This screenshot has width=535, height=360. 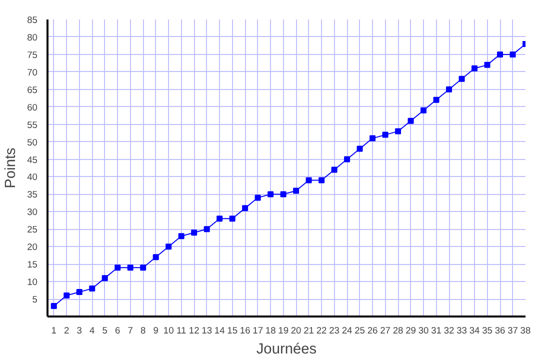 What do you see at coordinates (168, 331) in the screenshot?
I see `x-tick-label: 10` at bounding box center [168, 331].